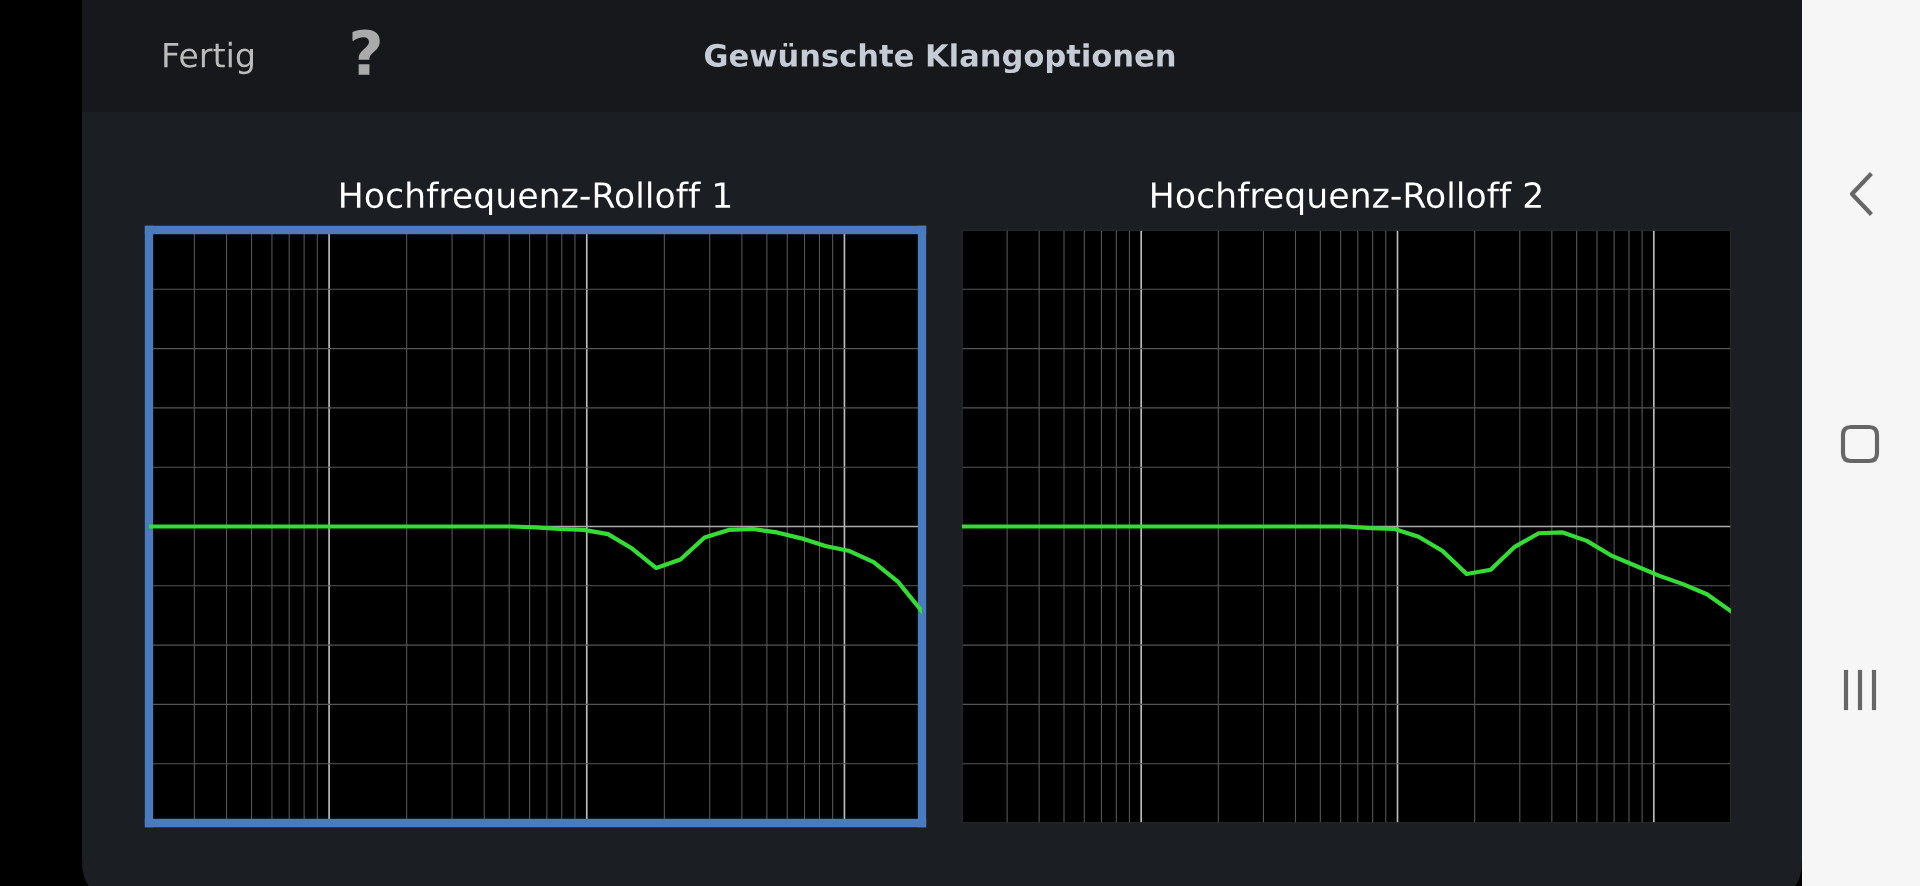 The image size is (1920, 886). I want to click on chart-title: Hochfrequenz-Rolloff 1, so click(536, 198).